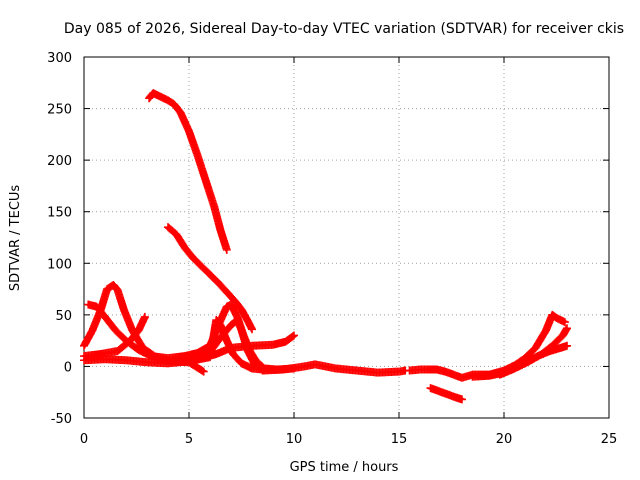  Describe the element at coordinates (59, 110) in the screenshot. I see `y-tick-label: 250` at that location.